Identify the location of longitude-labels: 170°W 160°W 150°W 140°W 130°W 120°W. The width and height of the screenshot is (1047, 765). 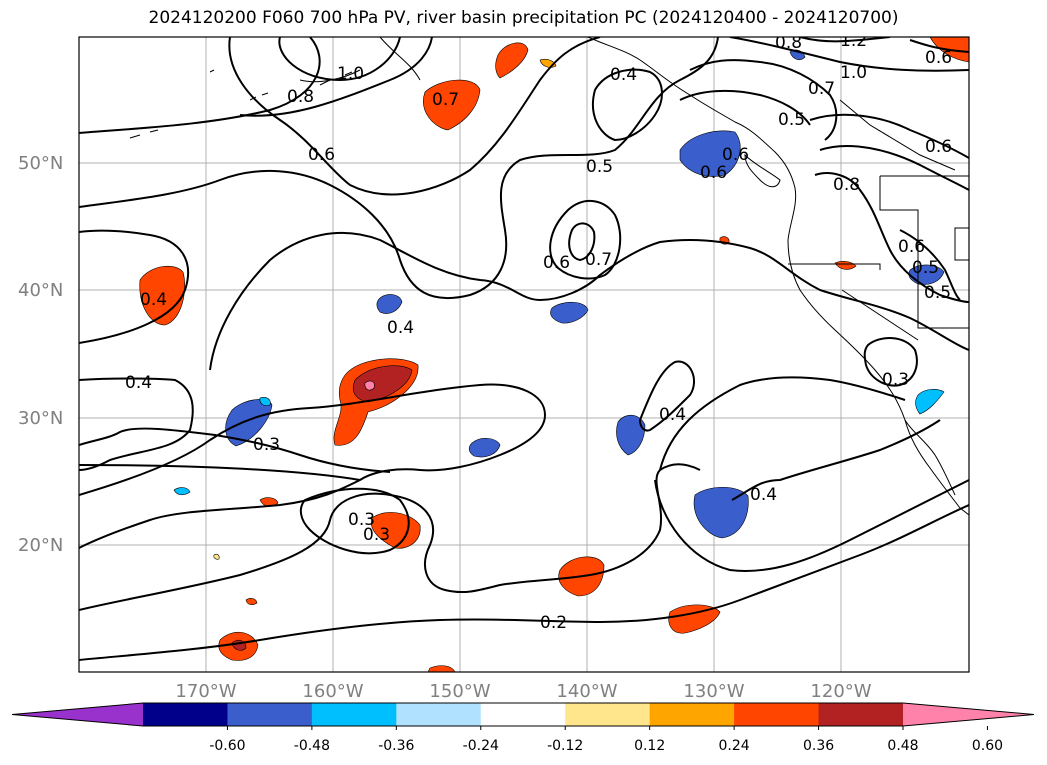
(523, 691).